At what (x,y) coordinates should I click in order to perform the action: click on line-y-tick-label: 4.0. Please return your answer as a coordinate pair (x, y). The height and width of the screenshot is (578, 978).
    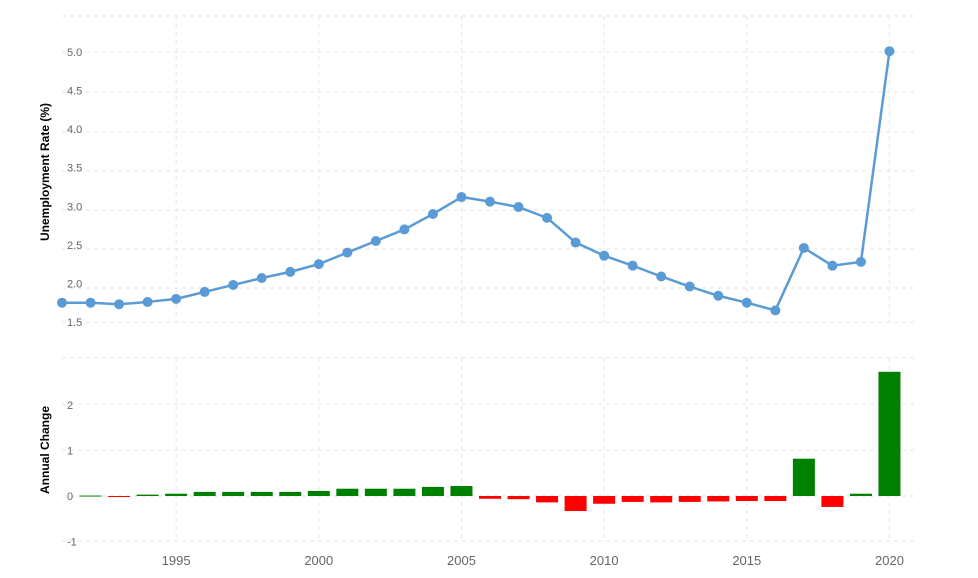
    Looking at the image, I should click on (74, 130).